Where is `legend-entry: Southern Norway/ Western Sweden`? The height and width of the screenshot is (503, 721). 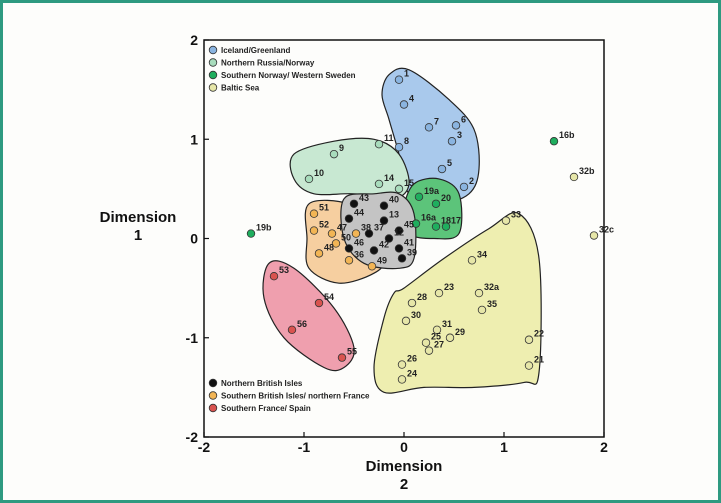
legend-entry: Southern Norway/ Western Sweden is located at coordinates (288, 75).